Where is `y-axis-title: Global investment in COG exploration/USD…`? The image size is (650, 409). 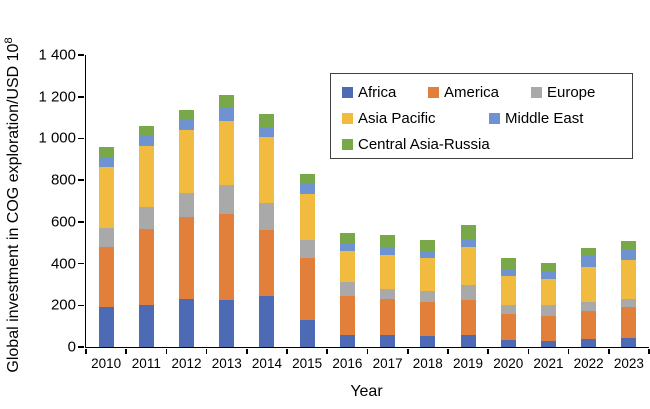 y-axis-title: Global investment in COG exploration/USD… is located at coordinates (13, 204).